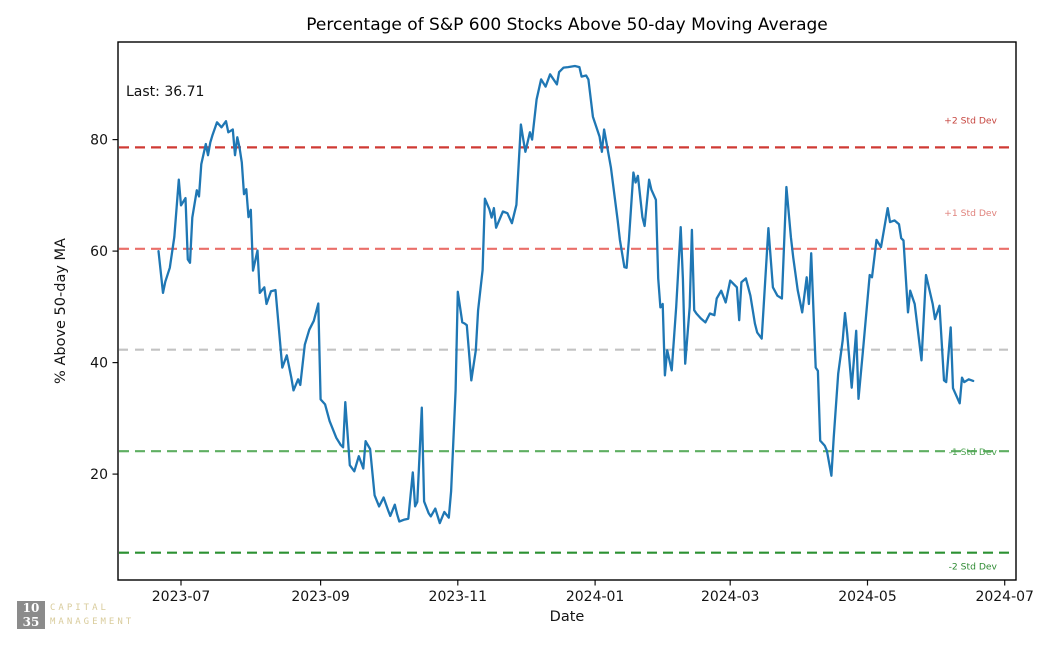  Describe the element at coordinates (973, 567) in the screenshot. I see `std-line-label-minus-2-std: -2 Std Dev` at that location.